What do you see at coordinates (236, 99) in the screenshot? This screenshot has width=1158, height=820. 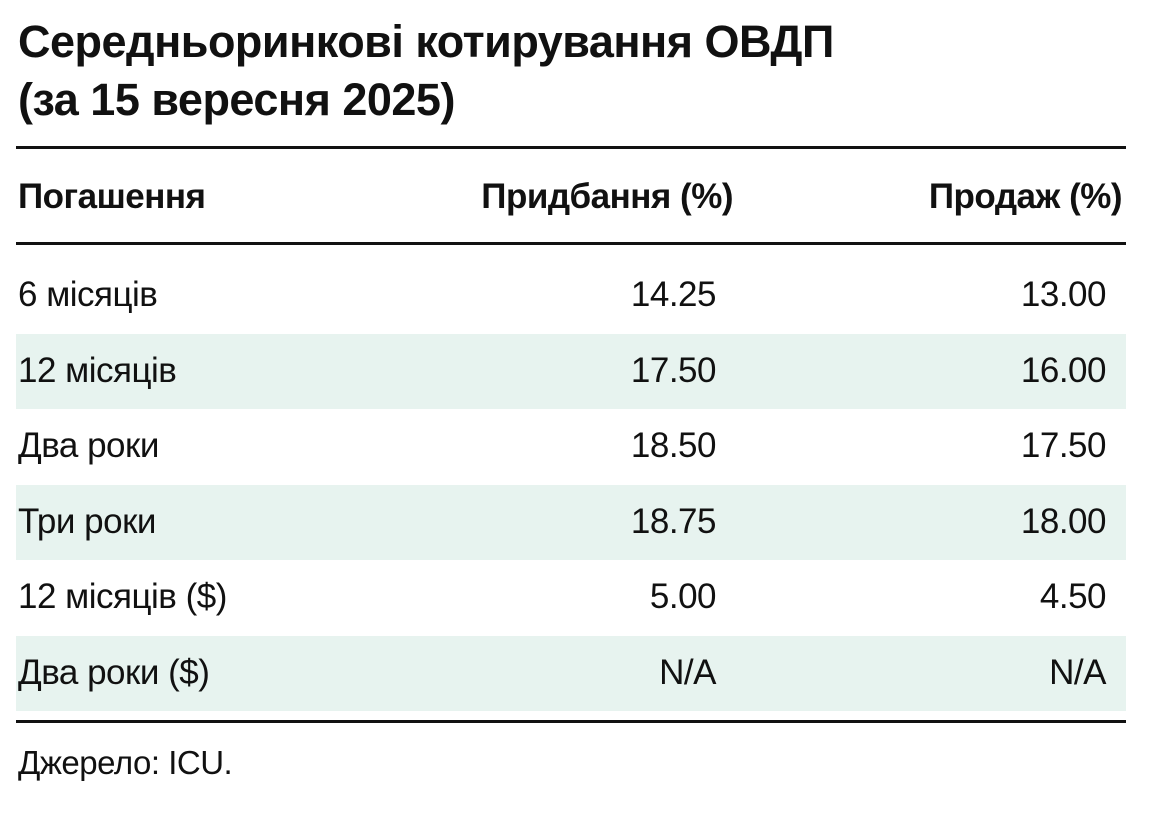 I see `title-line: (за 15 вересня 2025)` at bounding box center [236, 99].